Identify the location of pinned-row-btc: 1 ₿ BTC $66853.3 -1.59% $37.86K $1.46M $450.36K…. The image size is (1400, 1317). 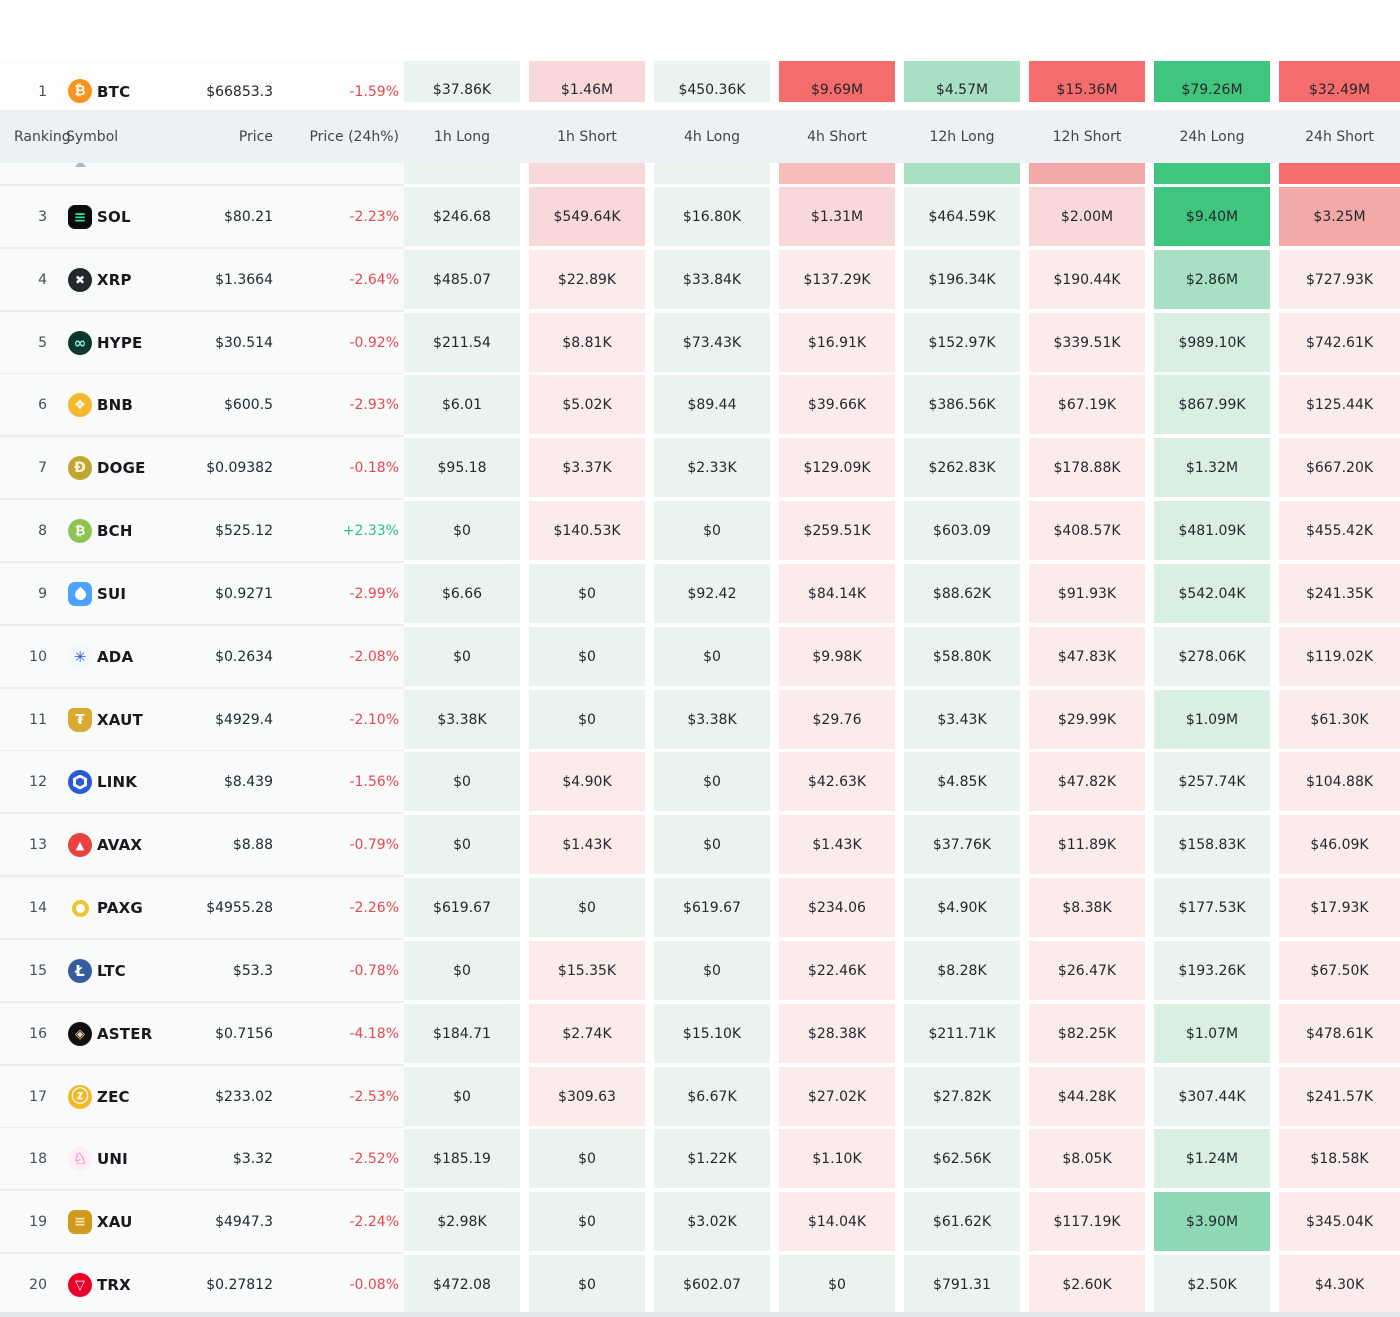
(700, 91).